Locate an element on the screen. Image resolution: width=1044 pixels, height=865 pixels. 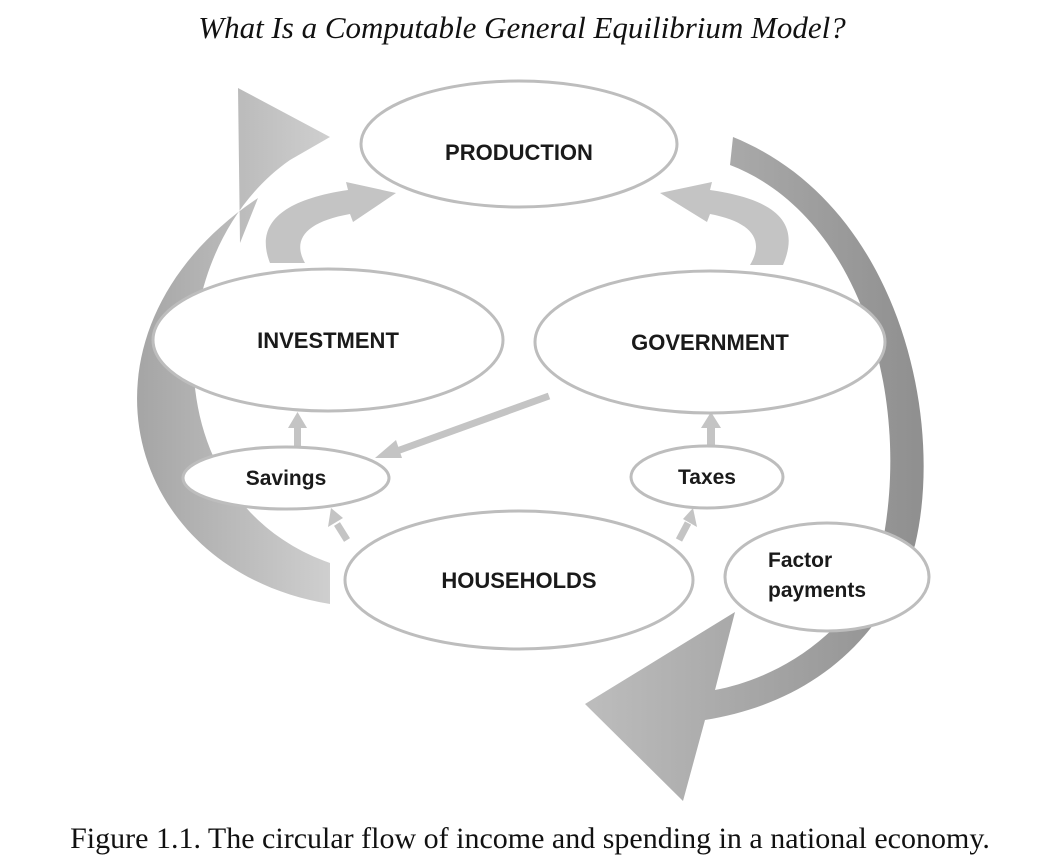
production-node is located at coordinates (519, 144).